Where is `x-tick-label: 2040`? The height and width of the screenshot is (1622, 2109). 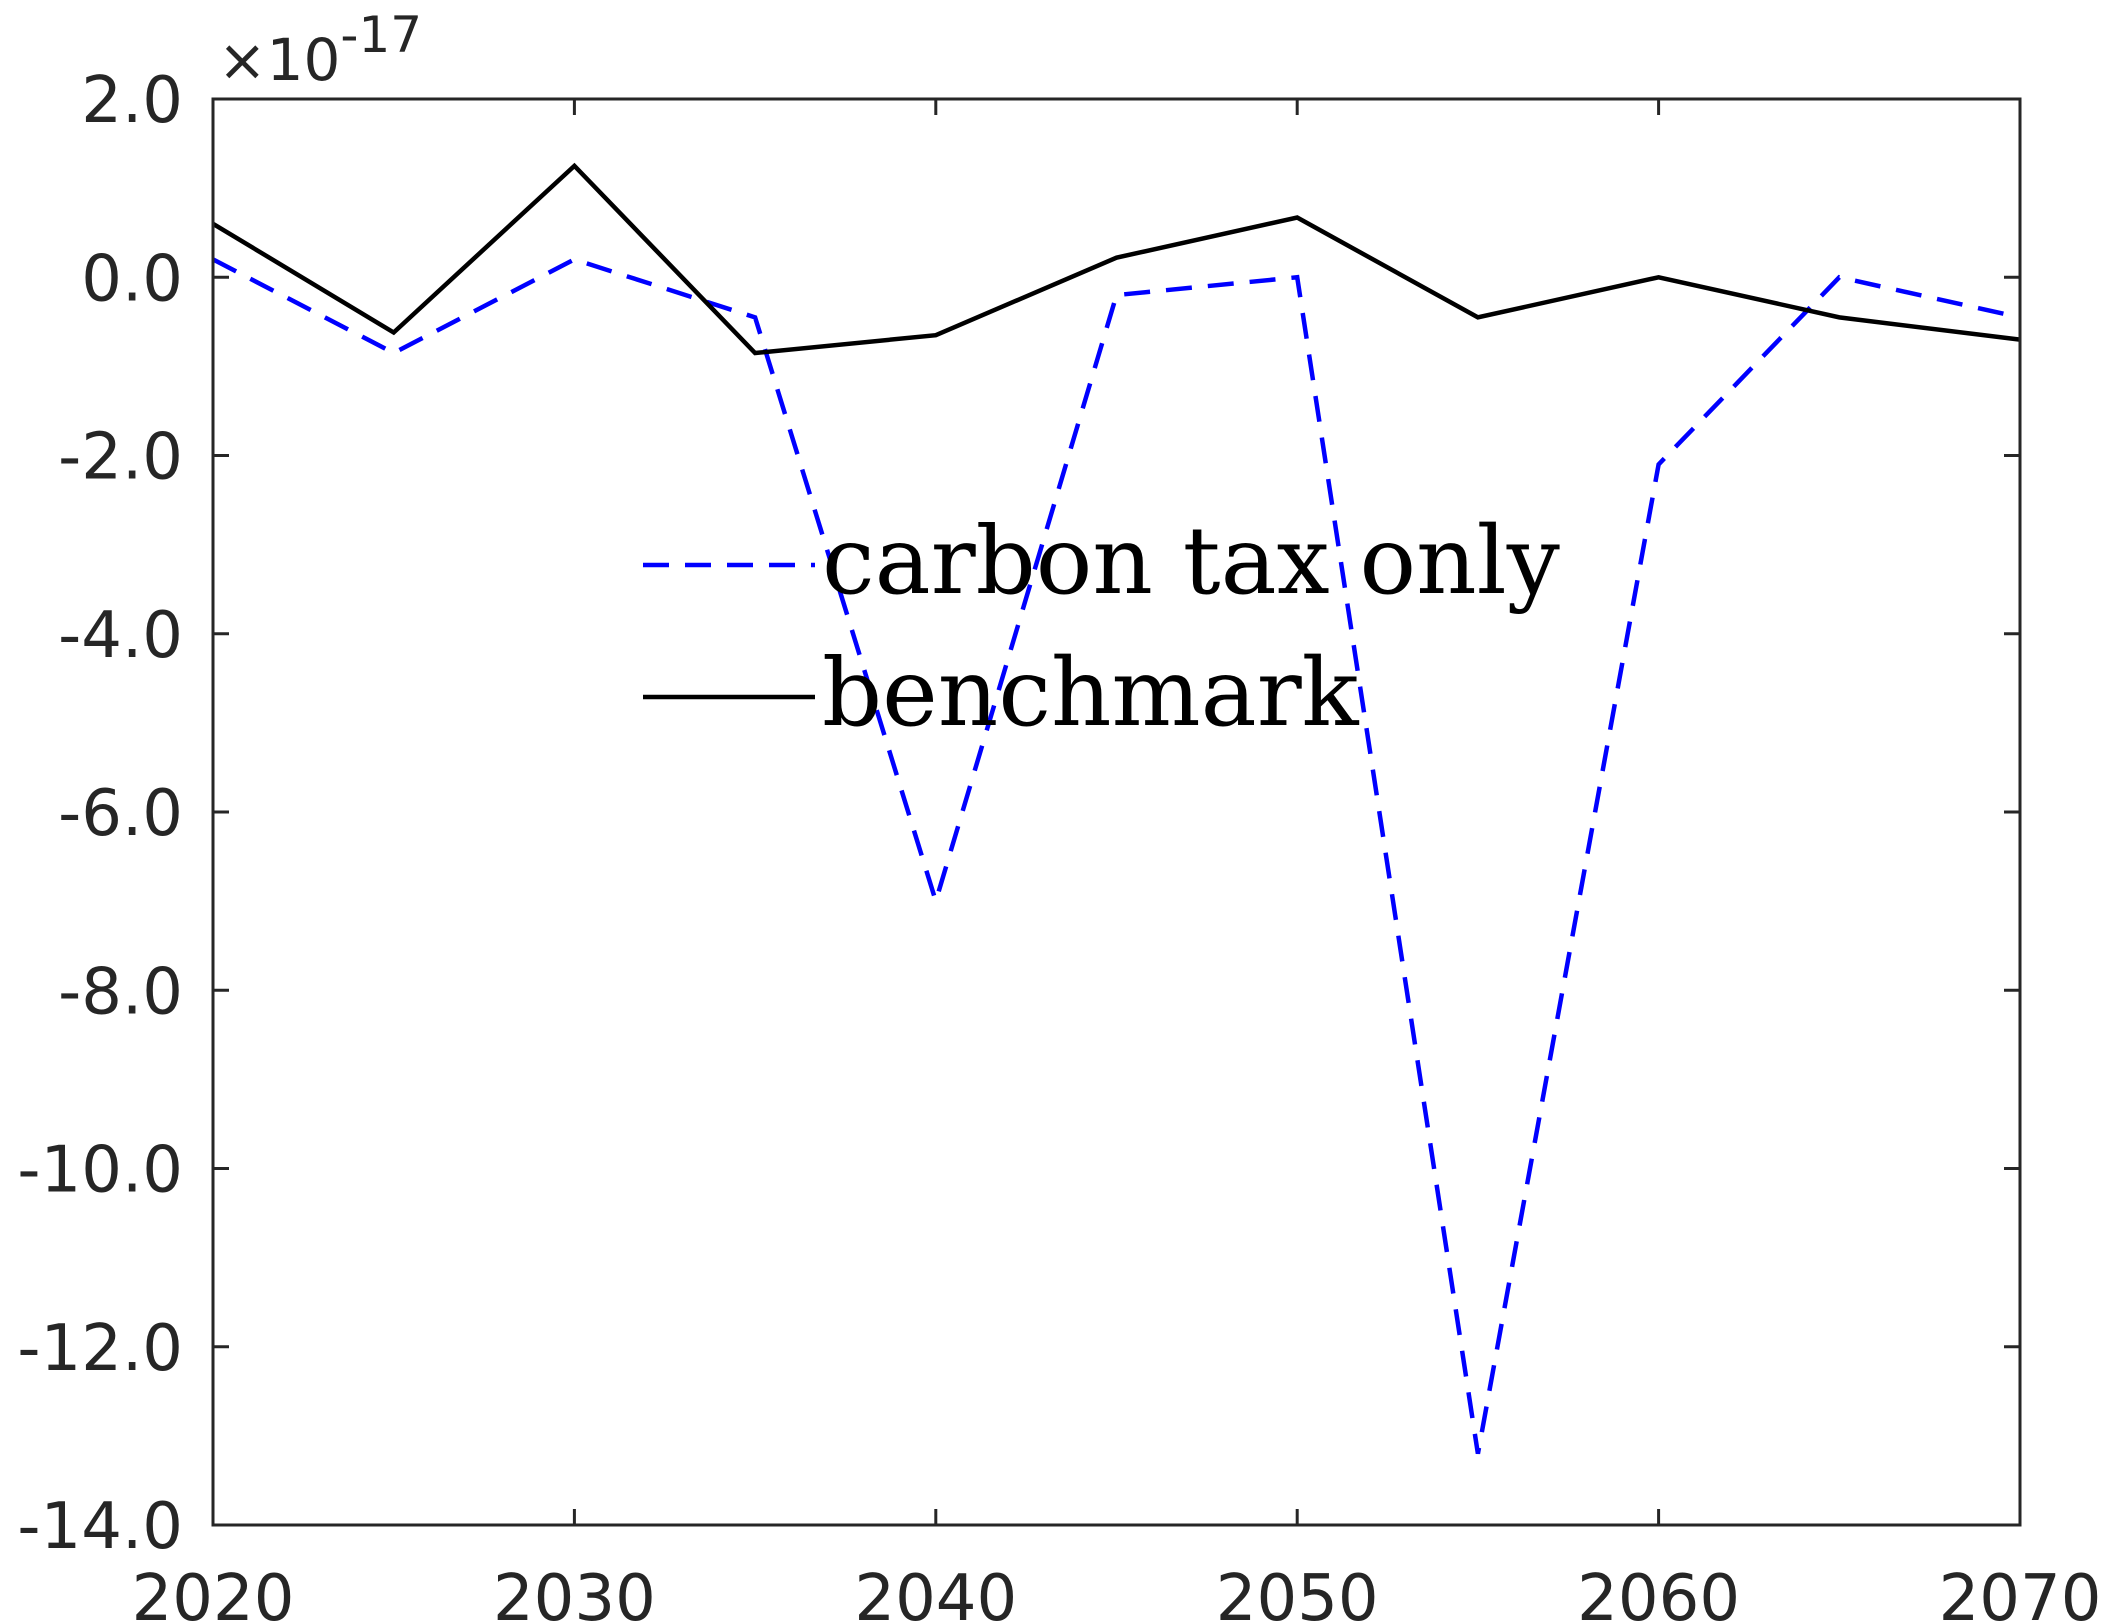 x-tick-label: 2040 is located at coordinates (935, 1592).